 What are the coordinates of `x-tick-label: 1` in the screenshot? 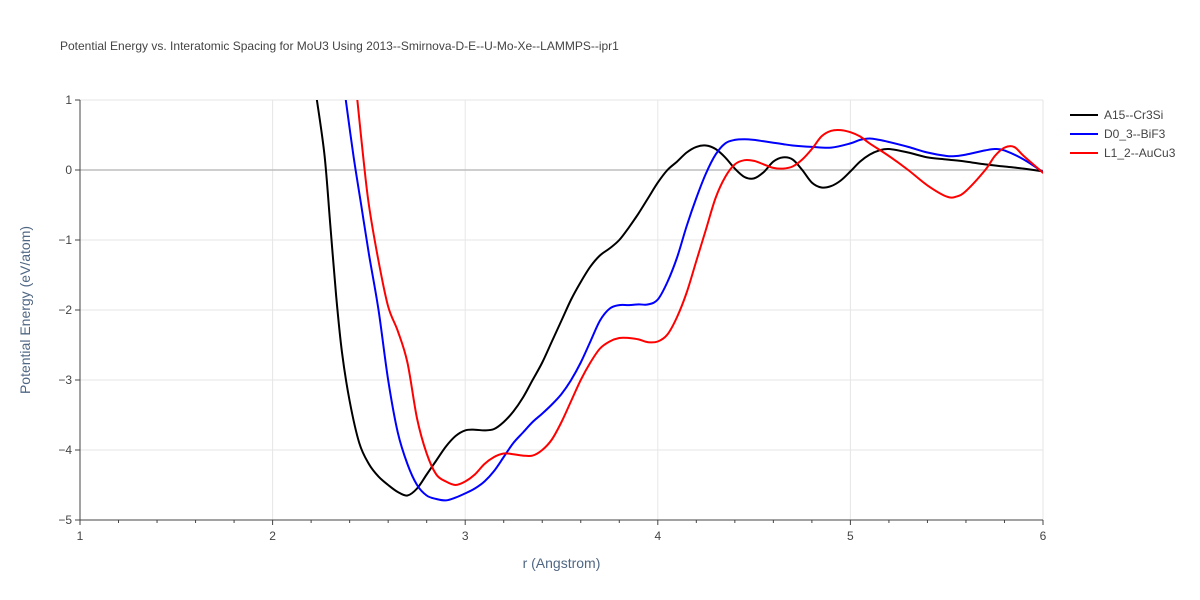 It's located at (80, 536).